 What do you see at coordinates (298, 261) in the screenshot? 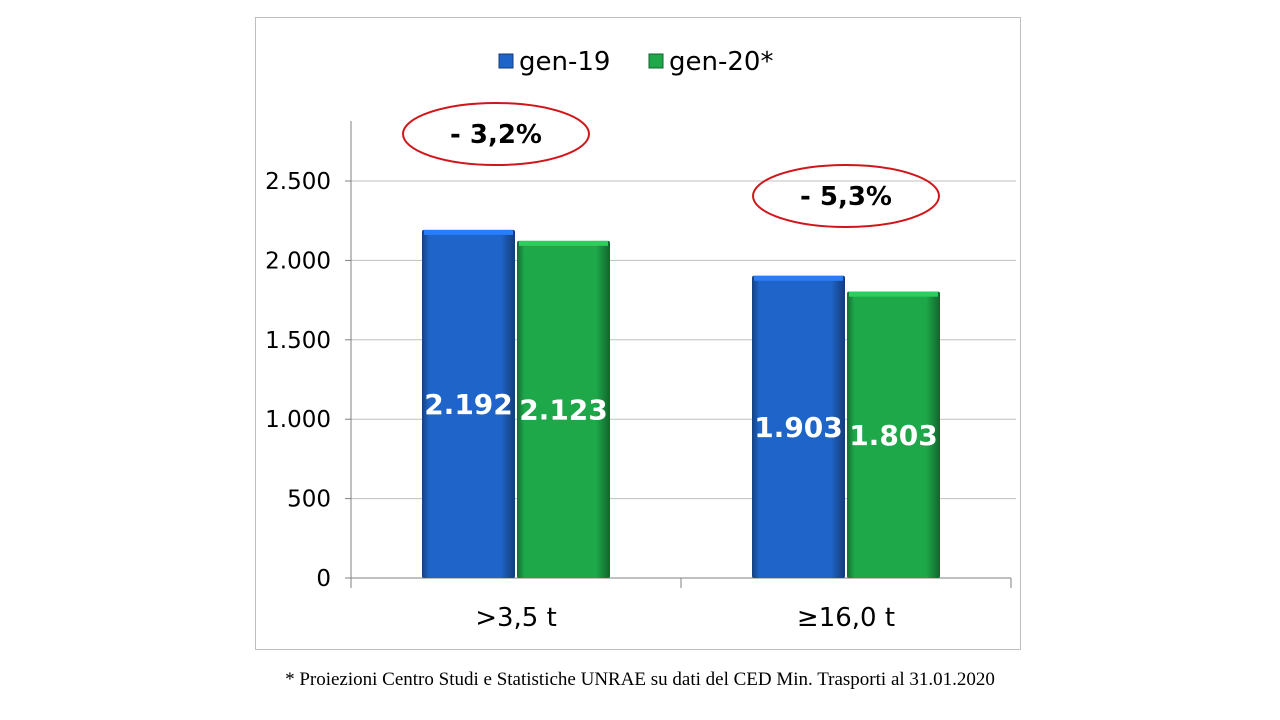
I see `y-tick-label: 2.000` at bounding box center [298, 261].